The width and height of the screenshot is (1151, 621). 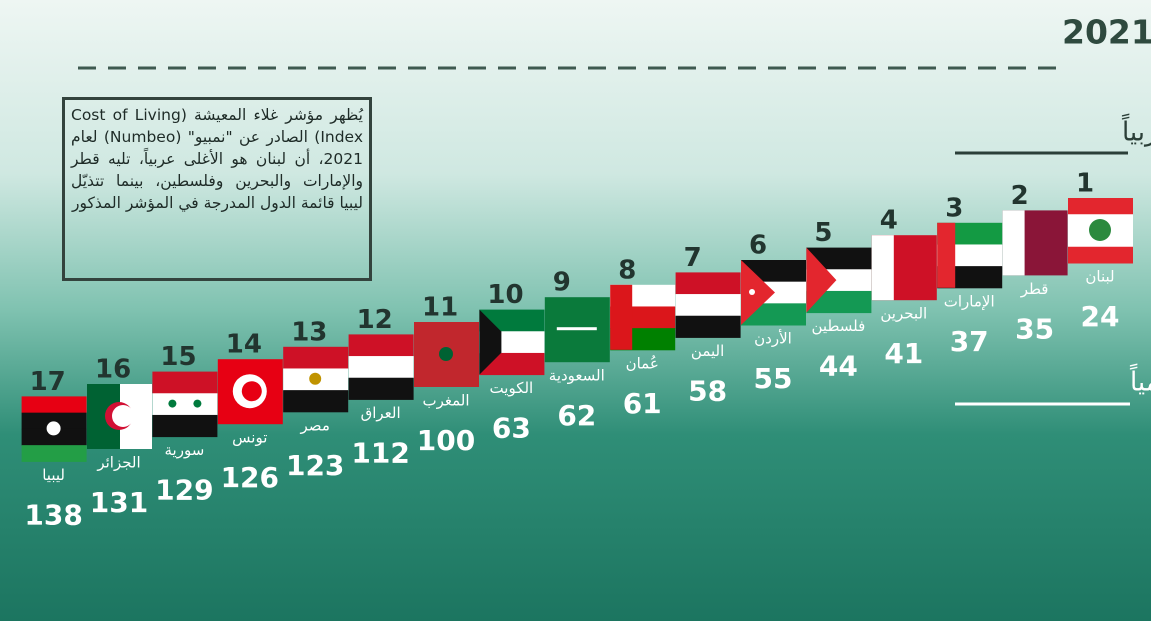 I want to click on arab-rank: 10, so click(x=505, y=295).